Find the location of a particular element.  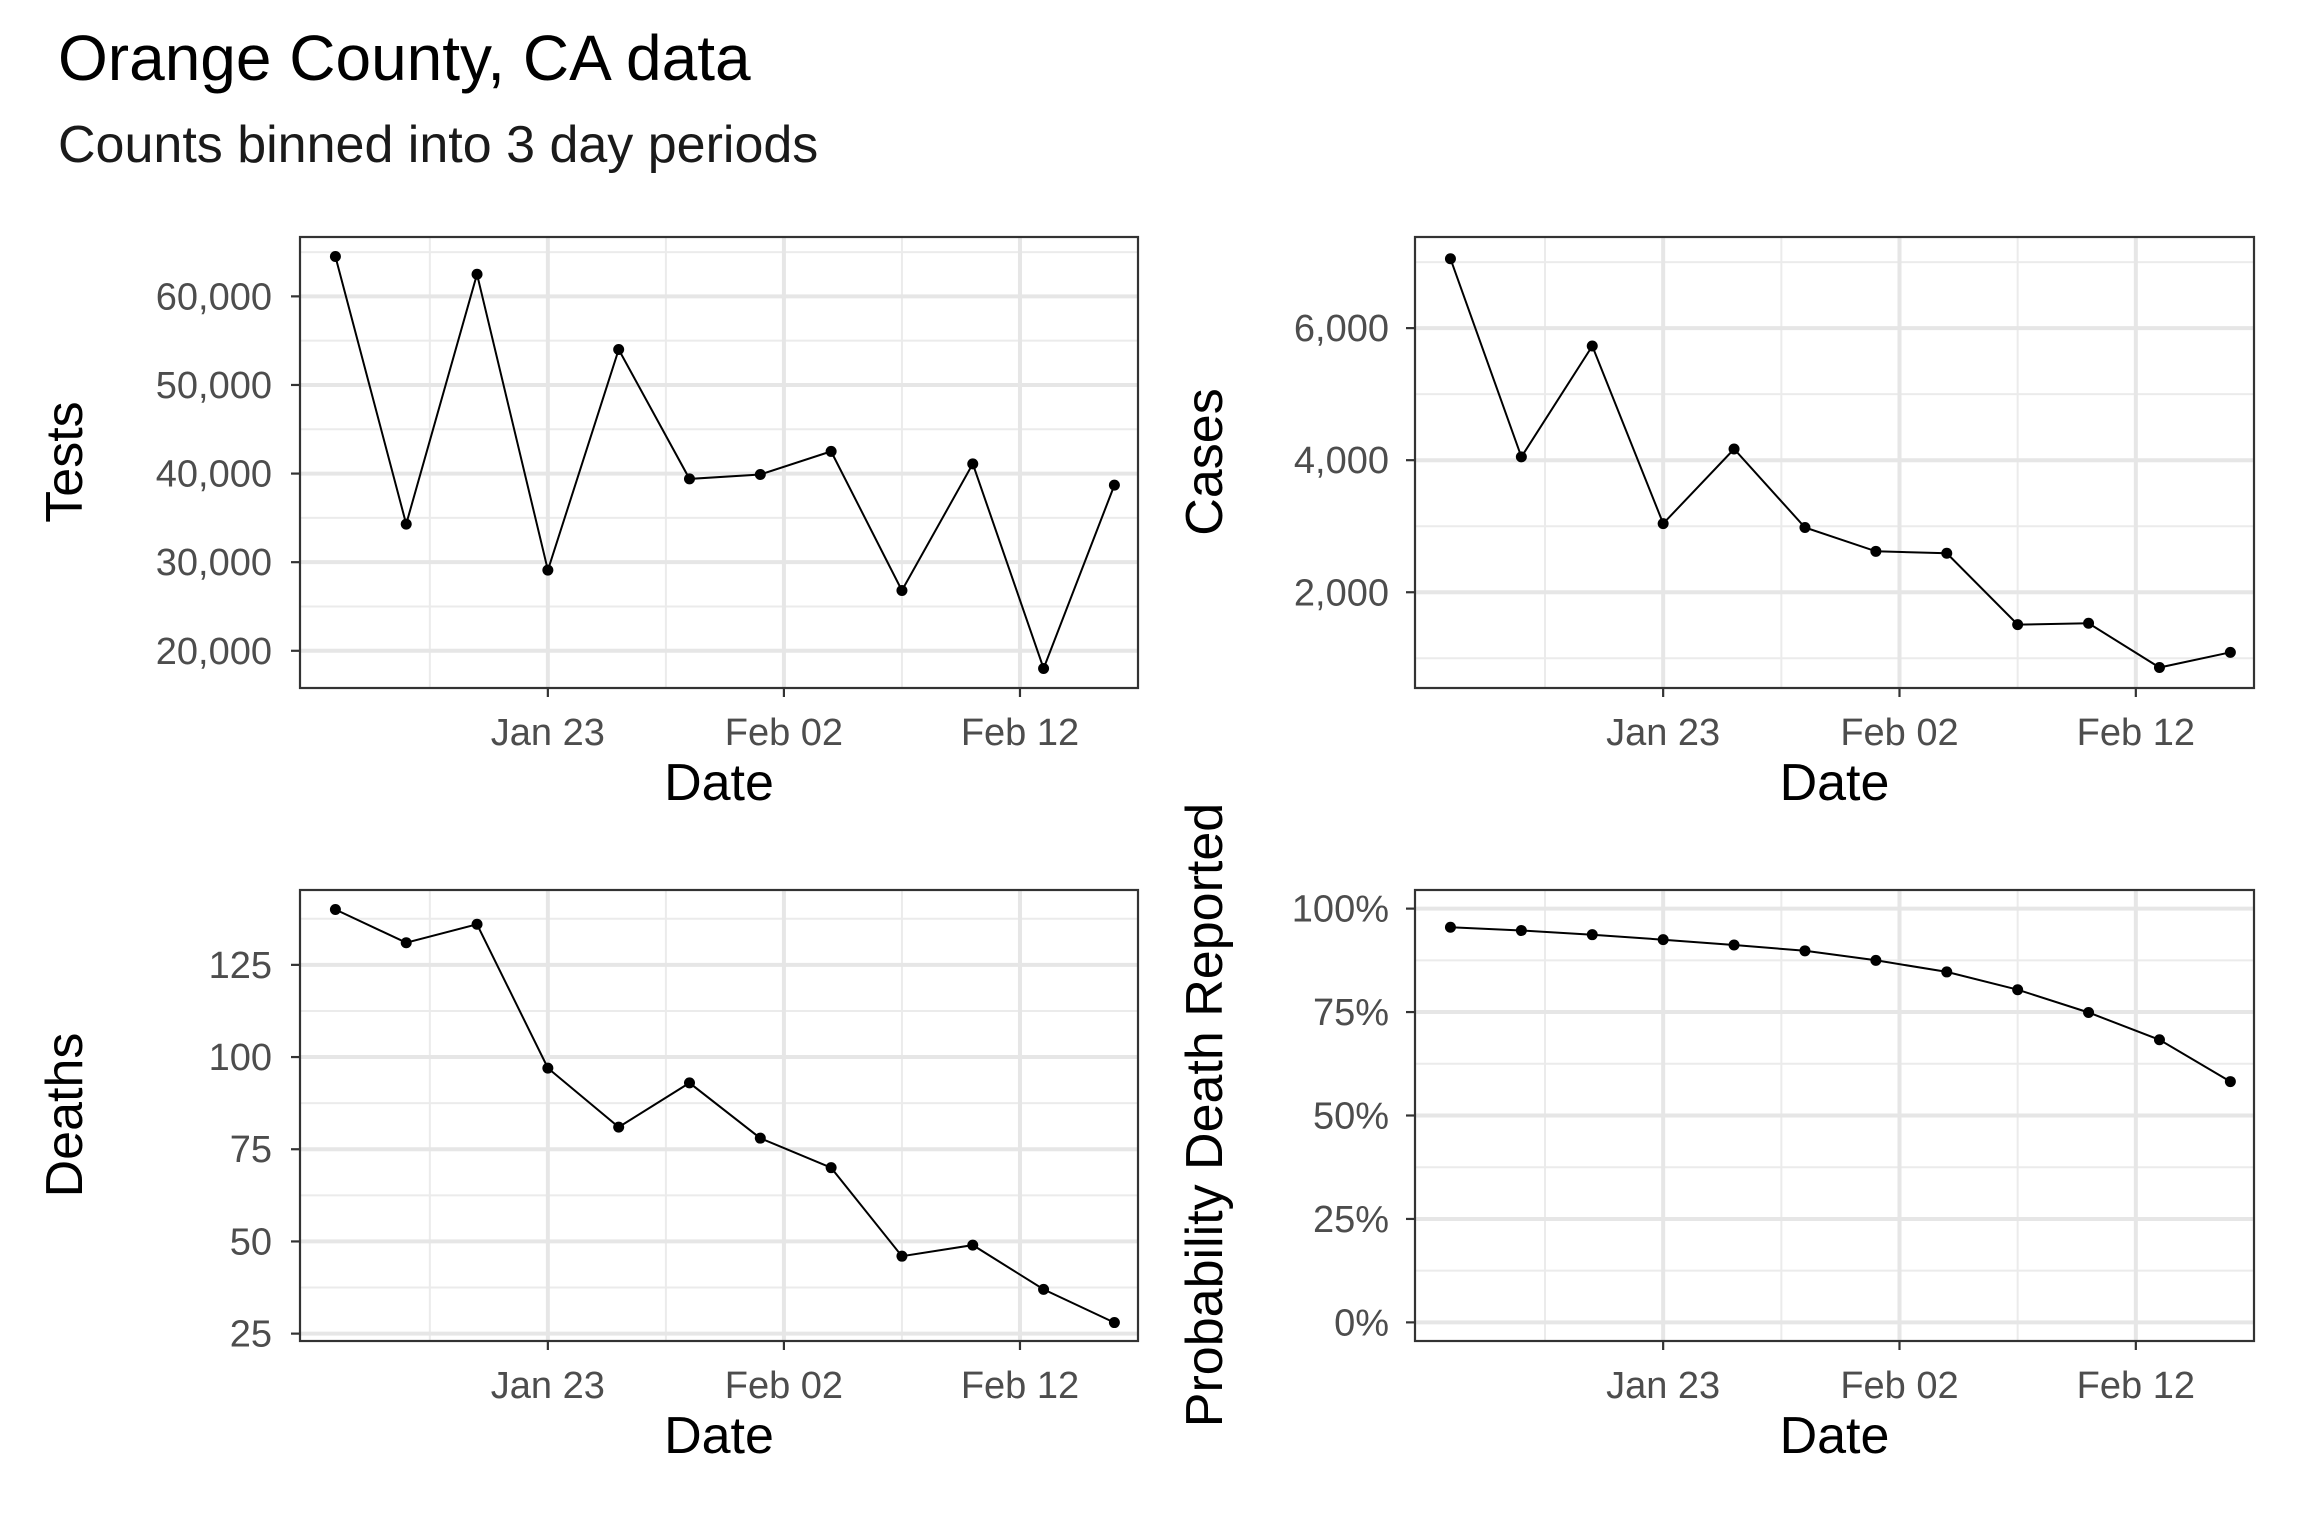

y-tick-label: 6,000 is located at coordinates (1341, 329).